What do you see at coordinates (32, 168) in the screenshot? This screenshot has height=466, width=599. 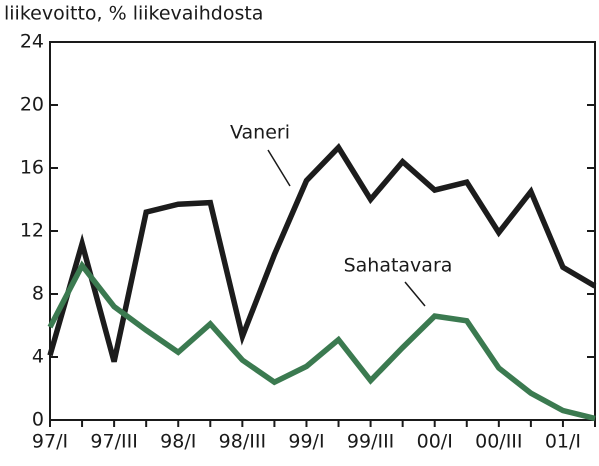 I see `y-tick-label: 16` at bounding box center [32, 168].